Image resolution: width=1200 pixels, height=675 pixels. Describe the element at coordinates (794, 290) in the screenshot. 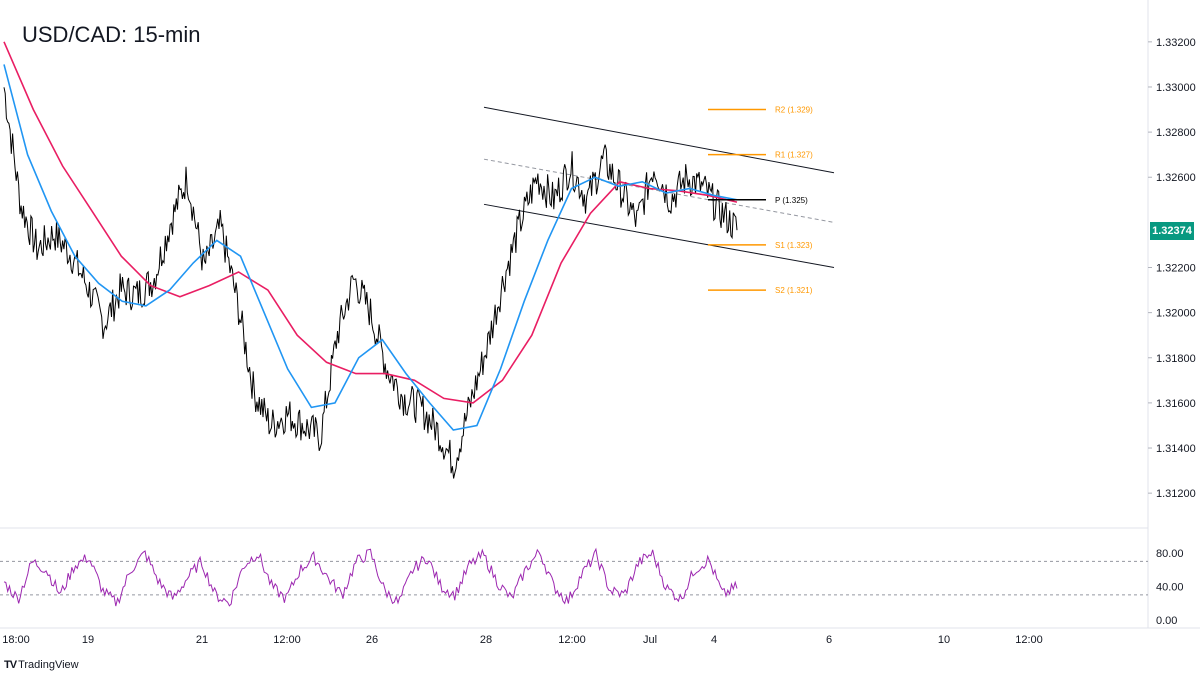

I see `pivot-level-label: S2 (1.321)` at that location.